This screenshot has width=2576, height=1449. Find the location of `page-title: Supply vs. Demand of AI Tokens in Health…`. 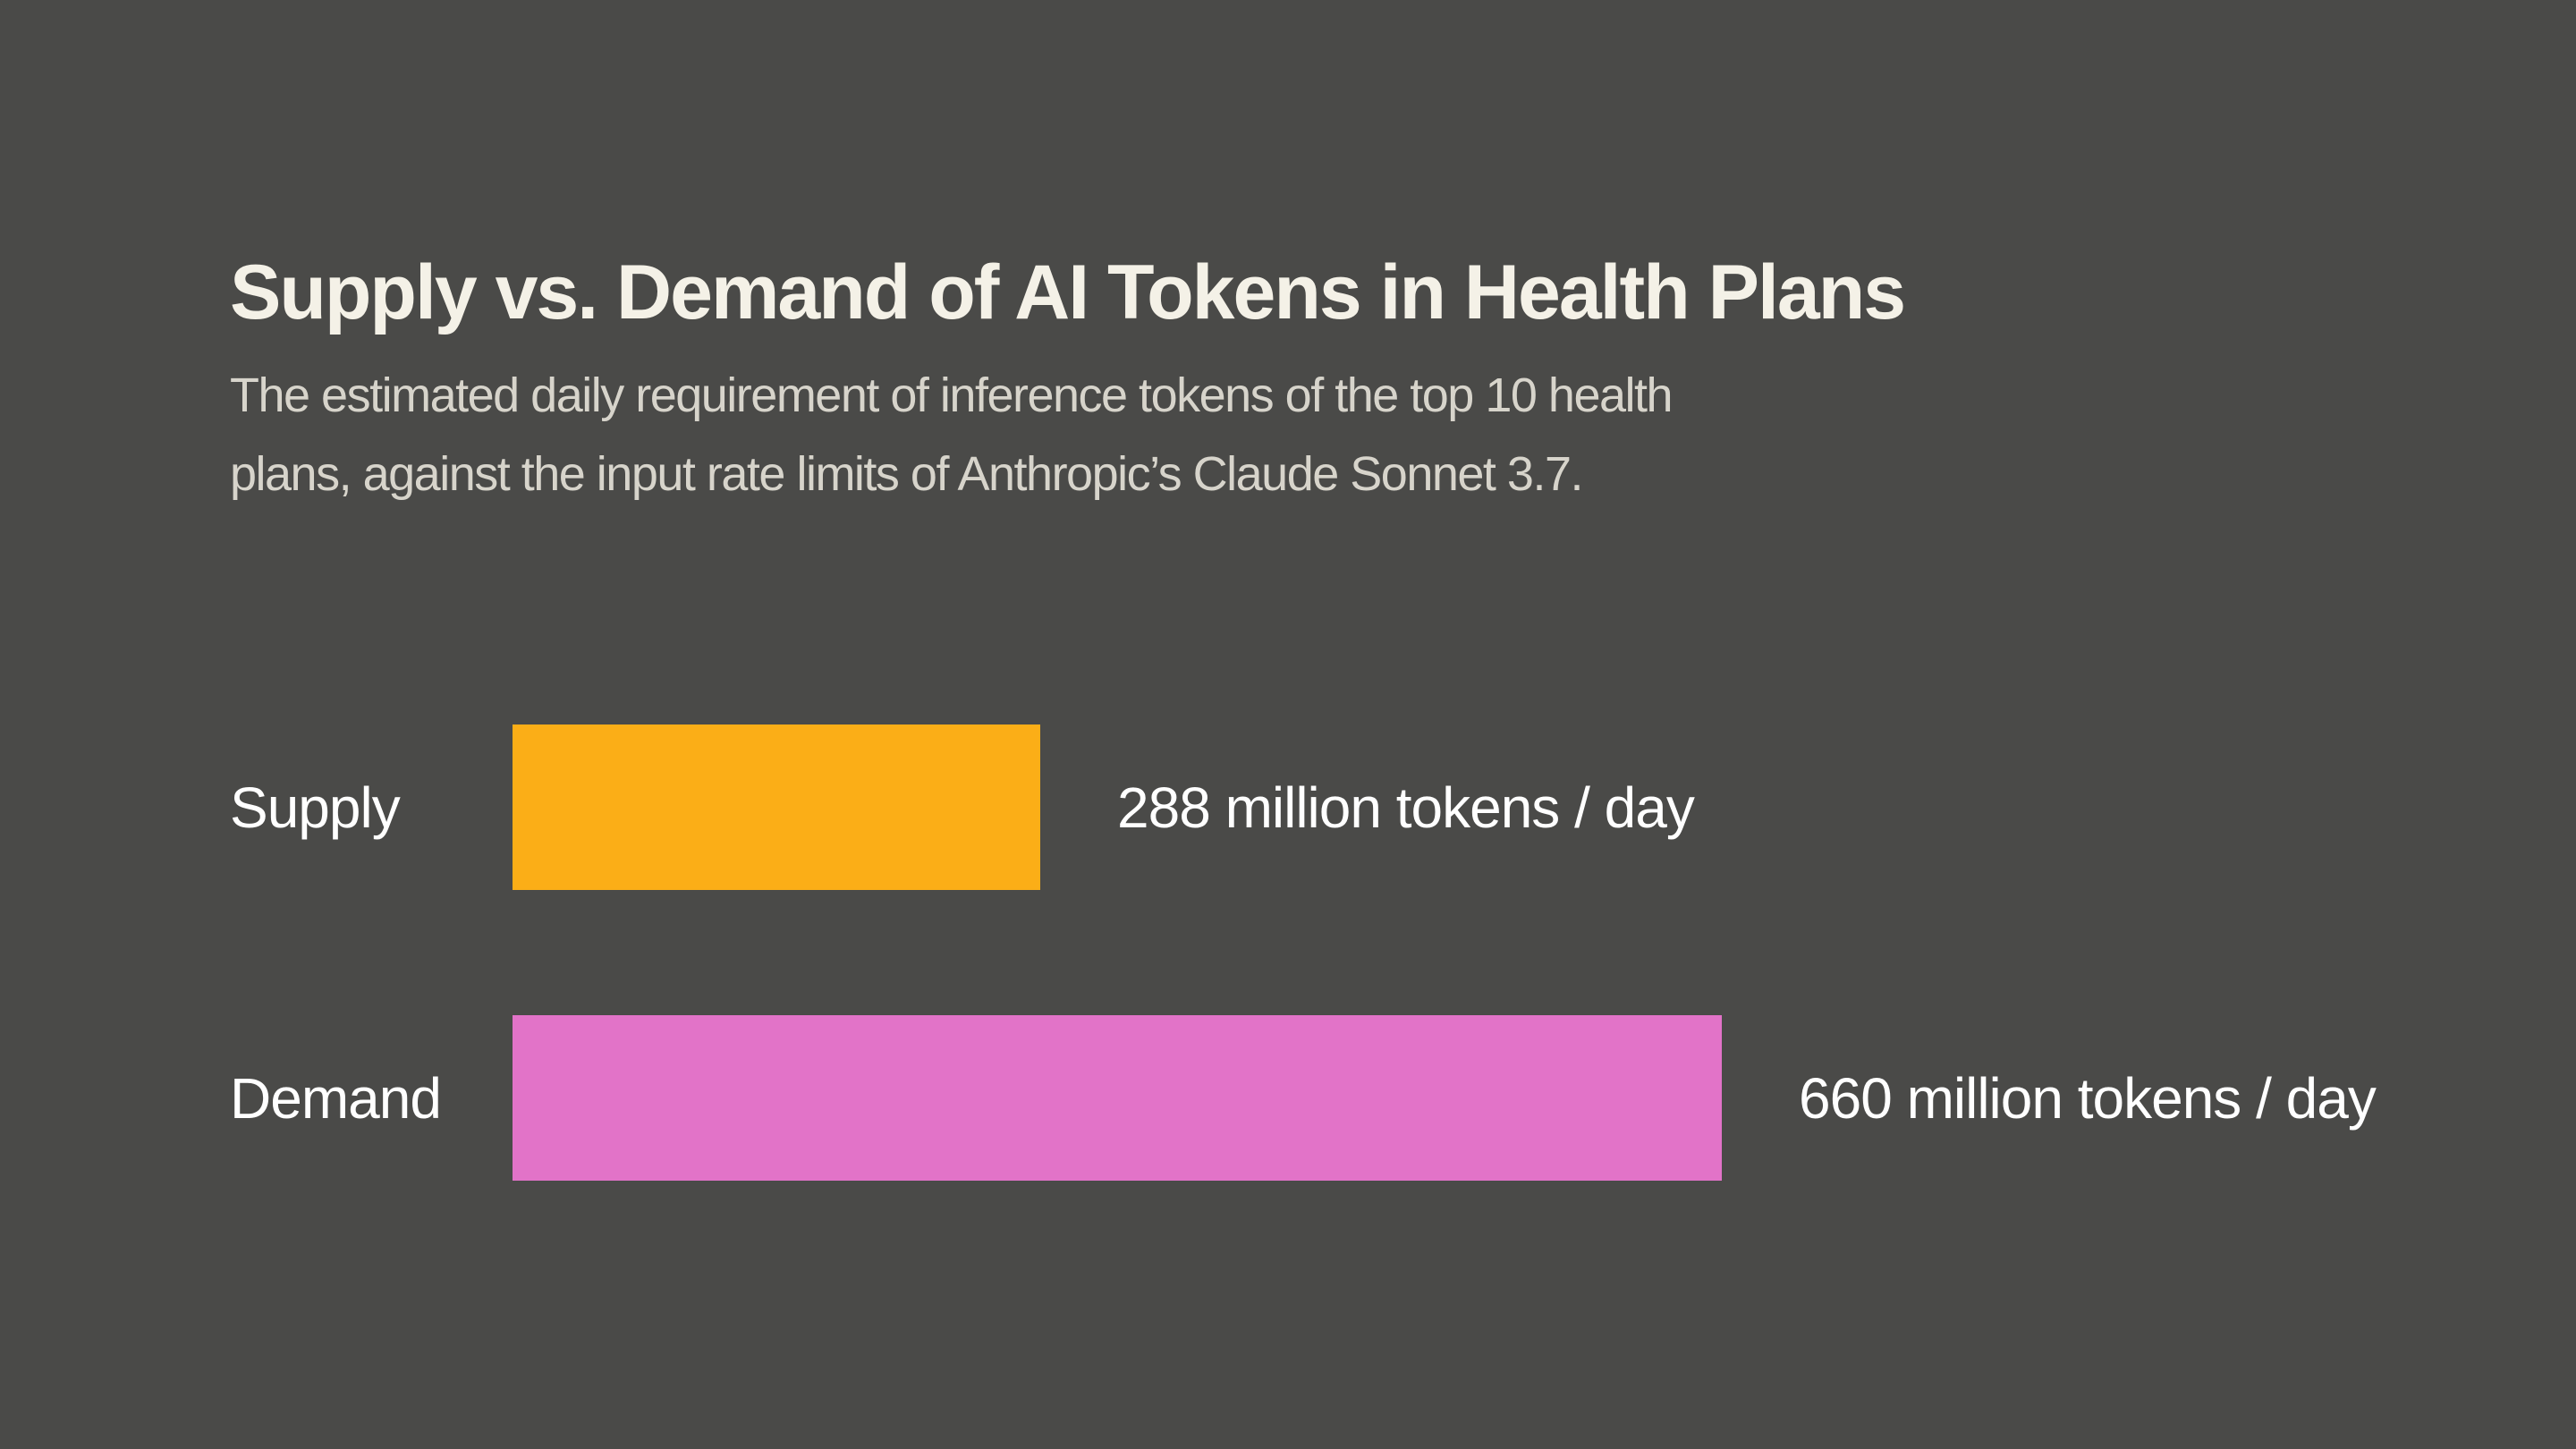

page-title: Supply vs. Demand of AI Tokens in Health… is located at coordinates (1068, 292).